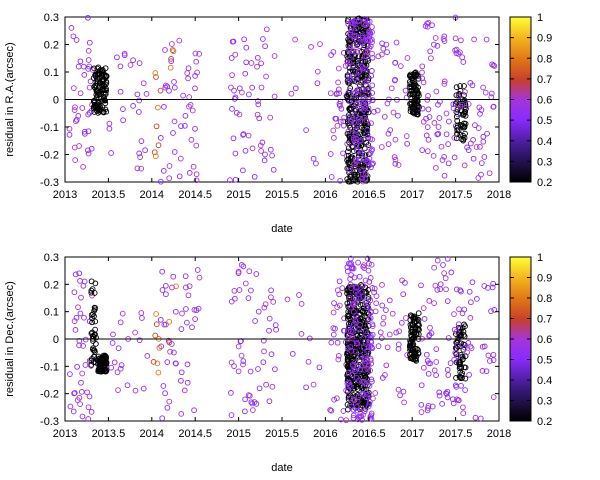  Describe the element at coordinates (544, 279) in the screenshot. I see `colorbar-tick-label: 0.9` at that location.